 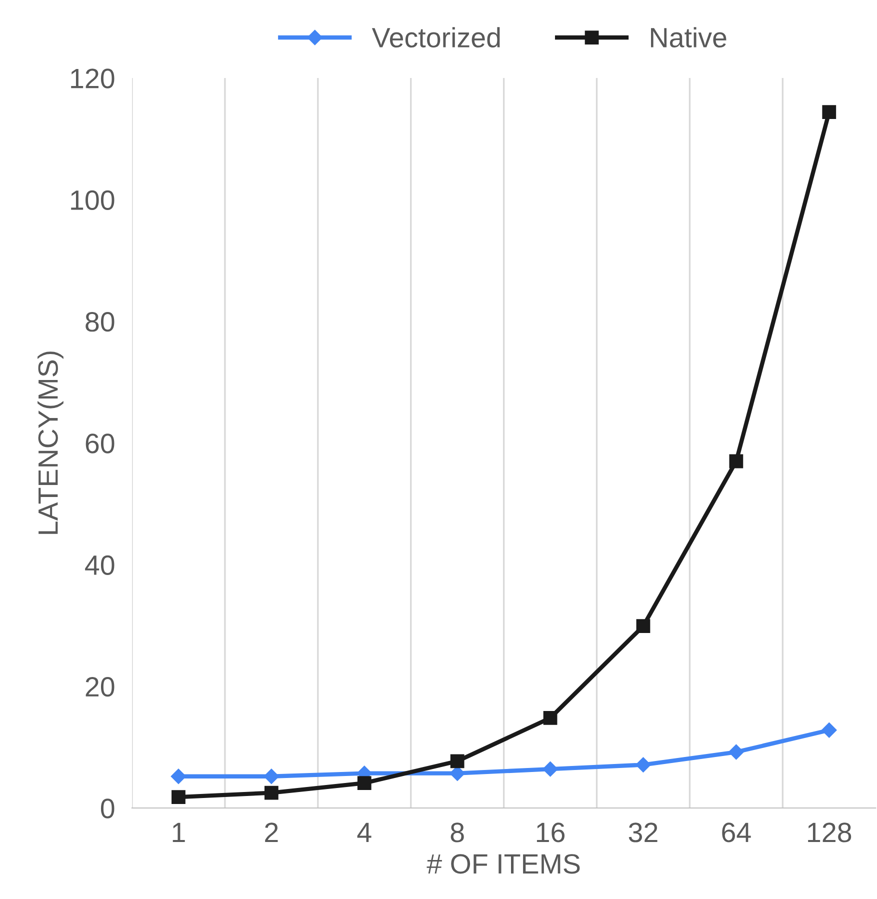 What do you see at coordinates (107, 808) in the screenshot?
I see `y-tick-label: 0` at bounding box center [107, 808].